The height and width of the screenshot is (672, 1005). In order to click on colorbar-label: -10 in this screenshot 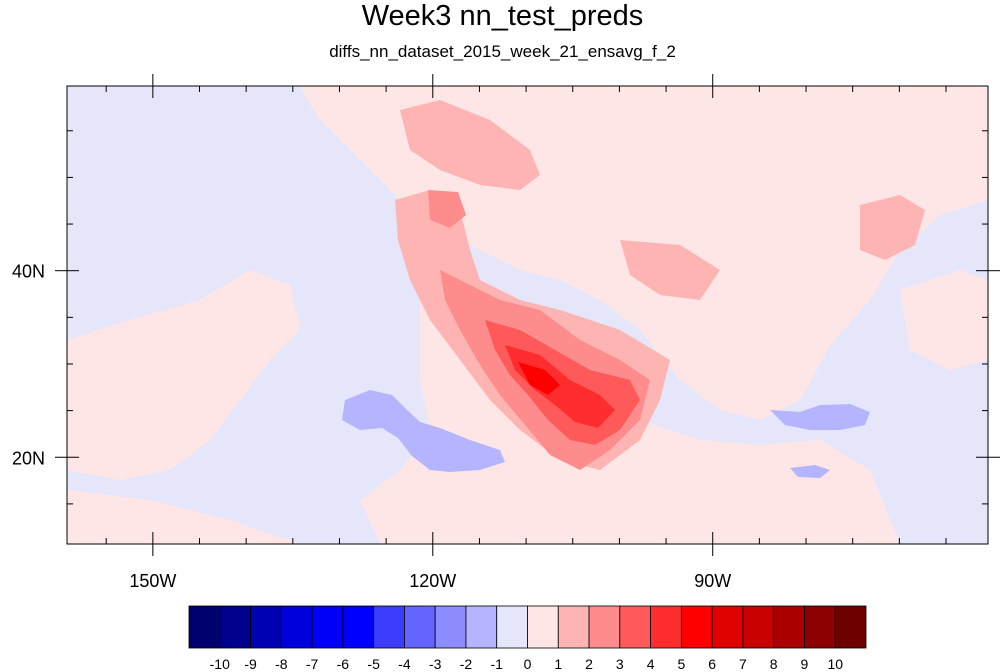, I will do `click(220, 664)`.